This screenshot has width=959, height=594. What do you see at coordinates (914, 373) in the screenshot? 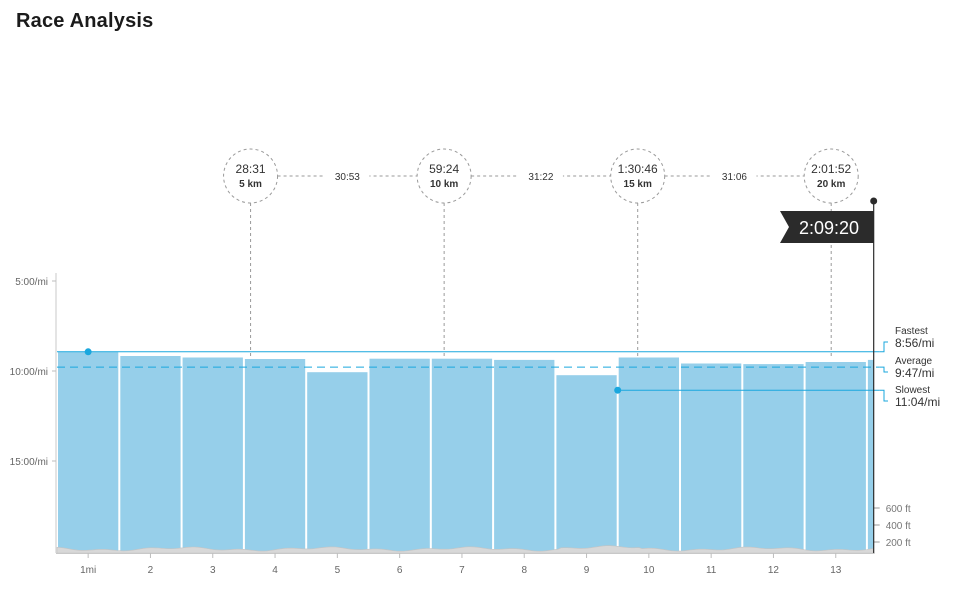
I see `average-value: 9:47/mi` at bounding box center [914, 373].